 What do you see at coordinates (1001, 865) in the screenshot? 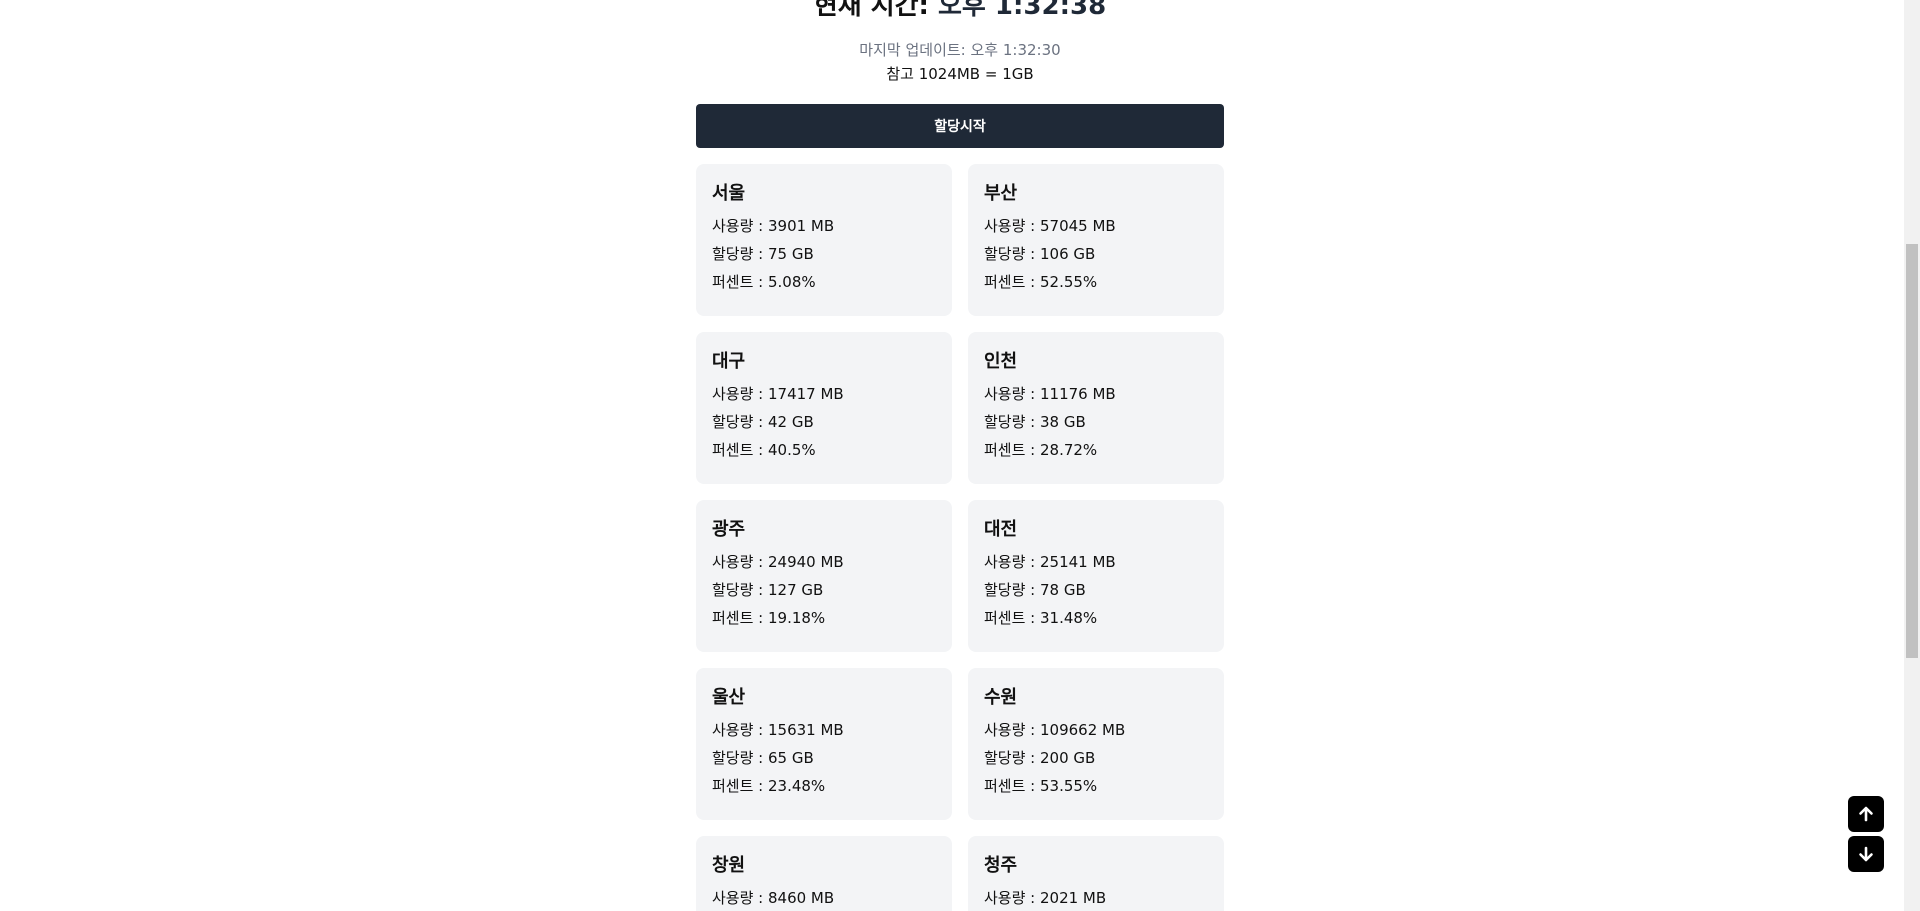
I see `region-name: 청주` at bounding box center [1001, 865].